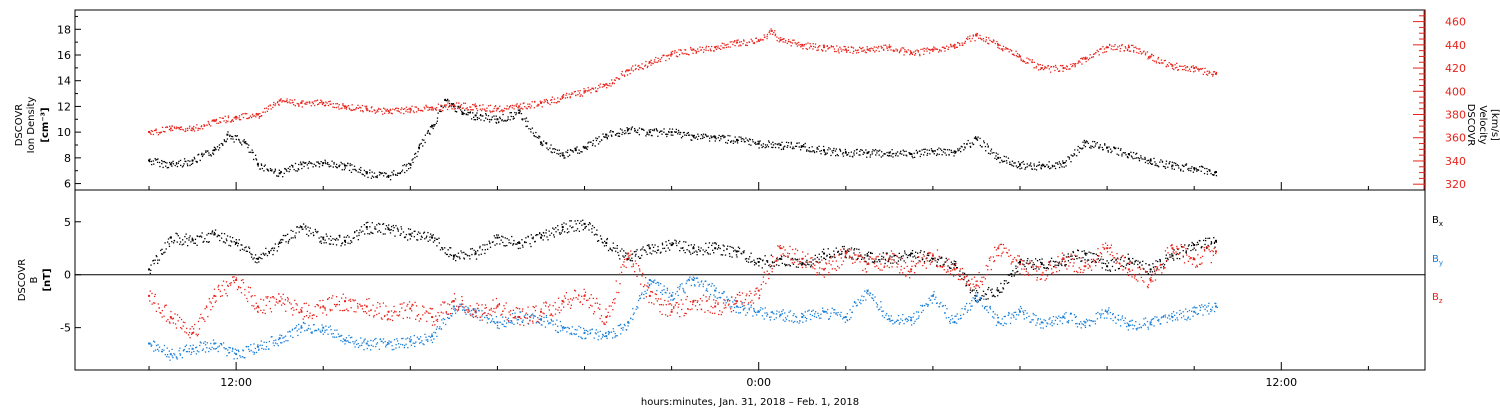 This screenshot has width=1500, height=410. What do you see at coordinates (497, 237) in the screenshot?
I see `bx-point` at bounding box center [497, 237].